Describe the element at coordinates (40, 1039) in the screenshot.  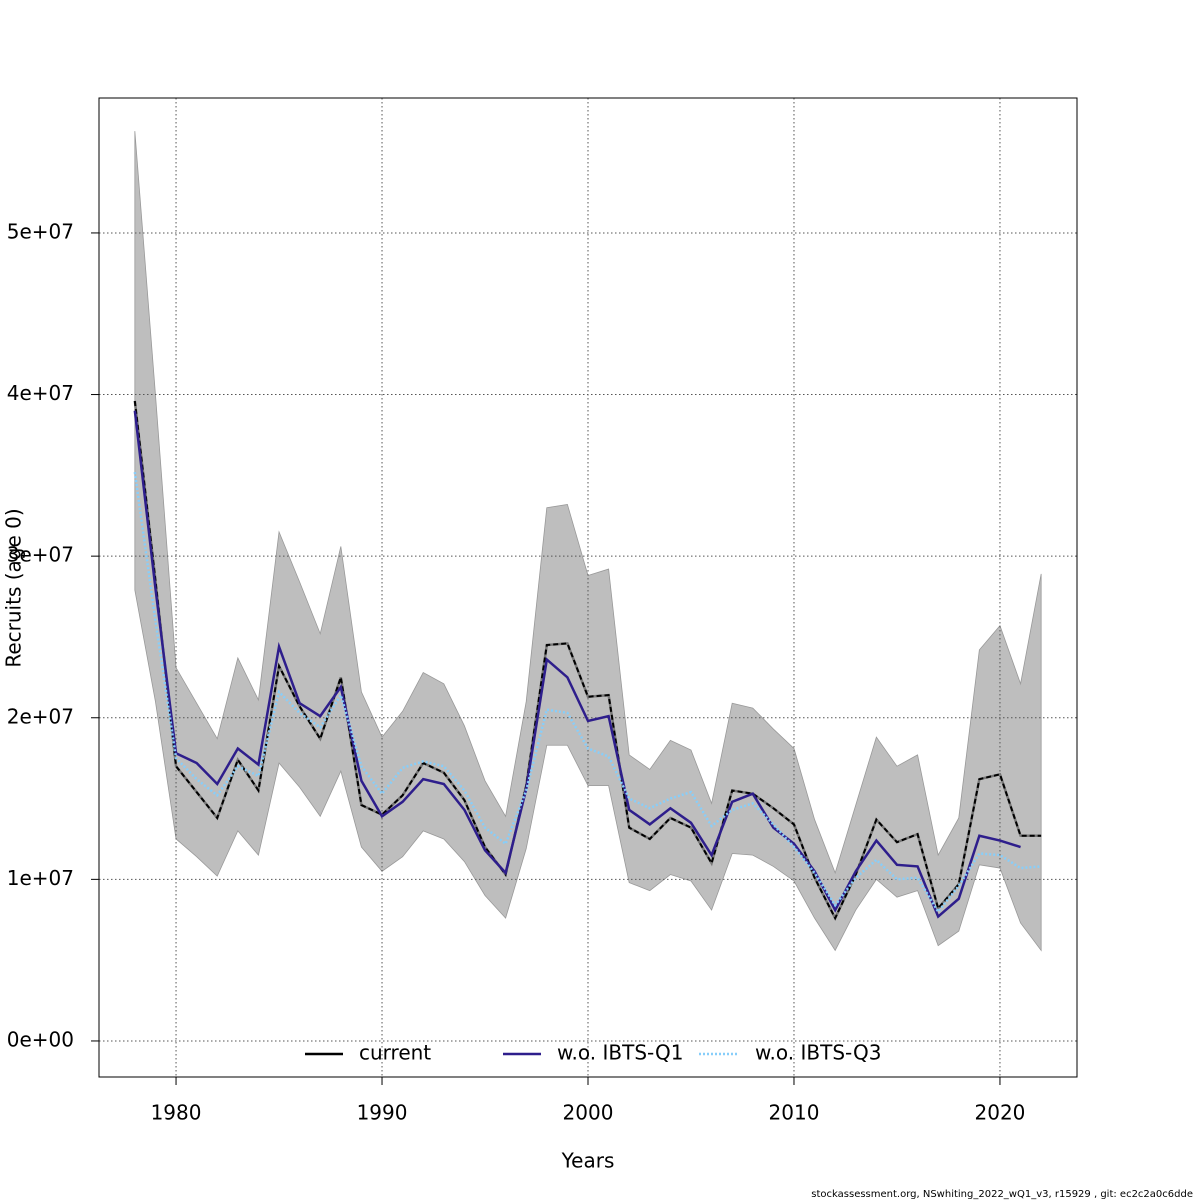
I see `y-tick-label: 0e+00` at that location.